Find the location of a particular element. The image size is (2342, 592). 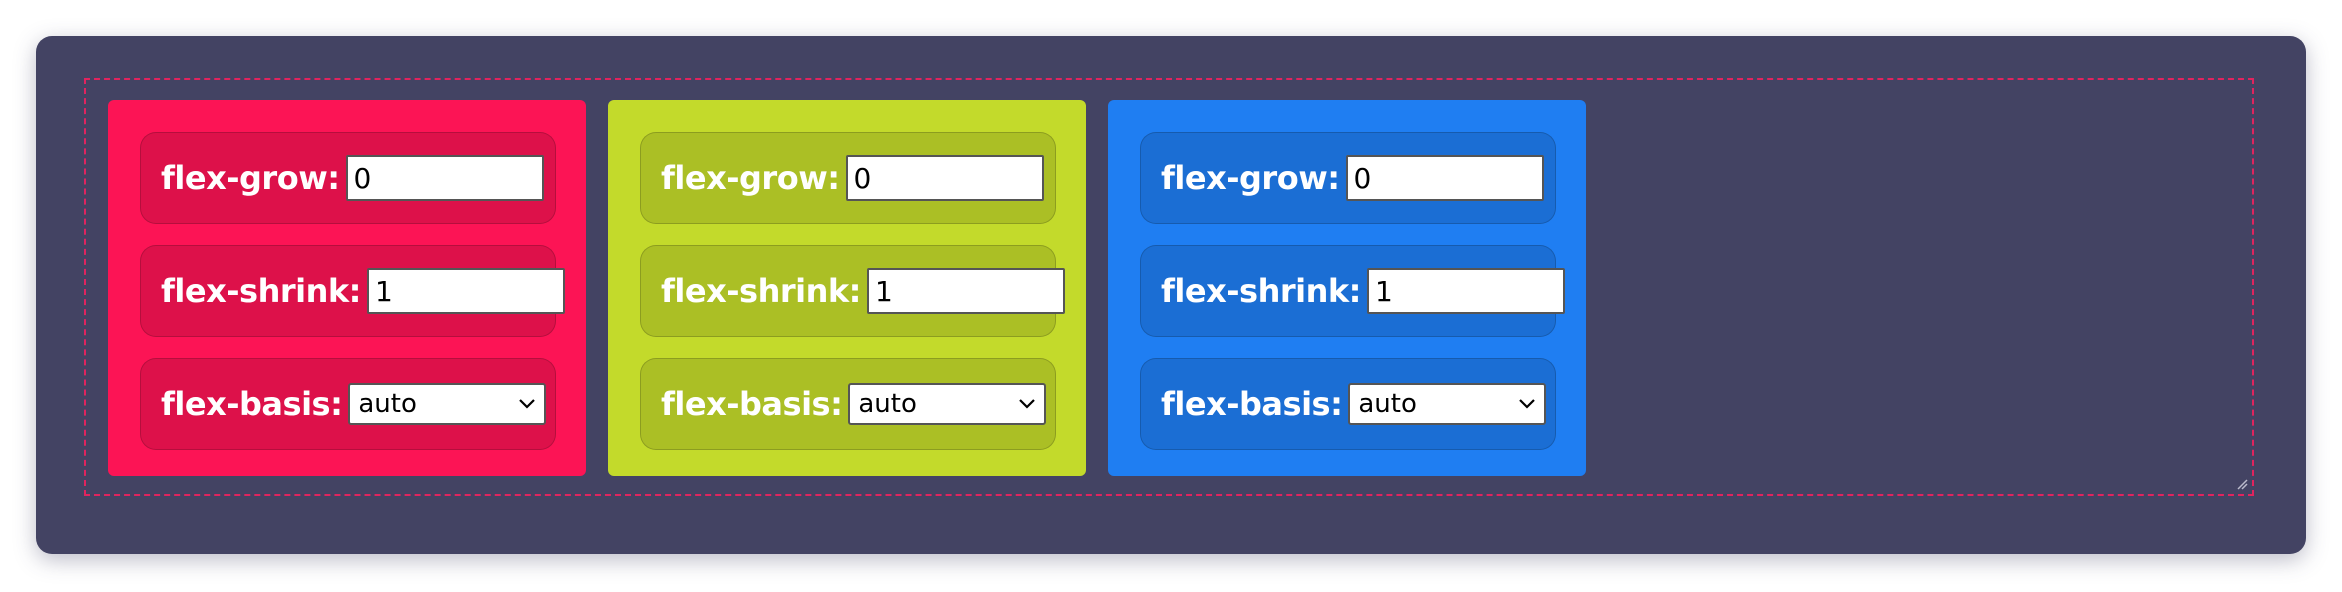

flex-item-3: flex-grow: flex-shrink: flex-basis: auto is located at coordinates (1347, 288).